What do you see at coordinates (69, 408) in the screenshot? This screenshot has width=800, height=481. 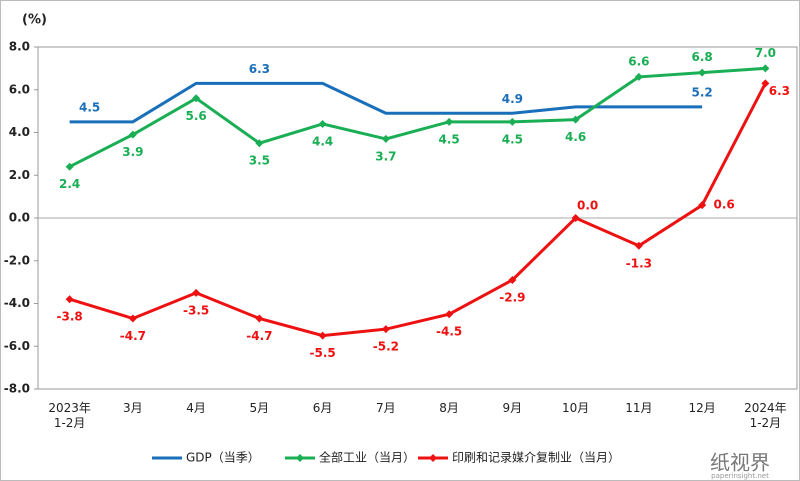 I see `x-tick-line: 2023年` at bounding box center [69, 408].